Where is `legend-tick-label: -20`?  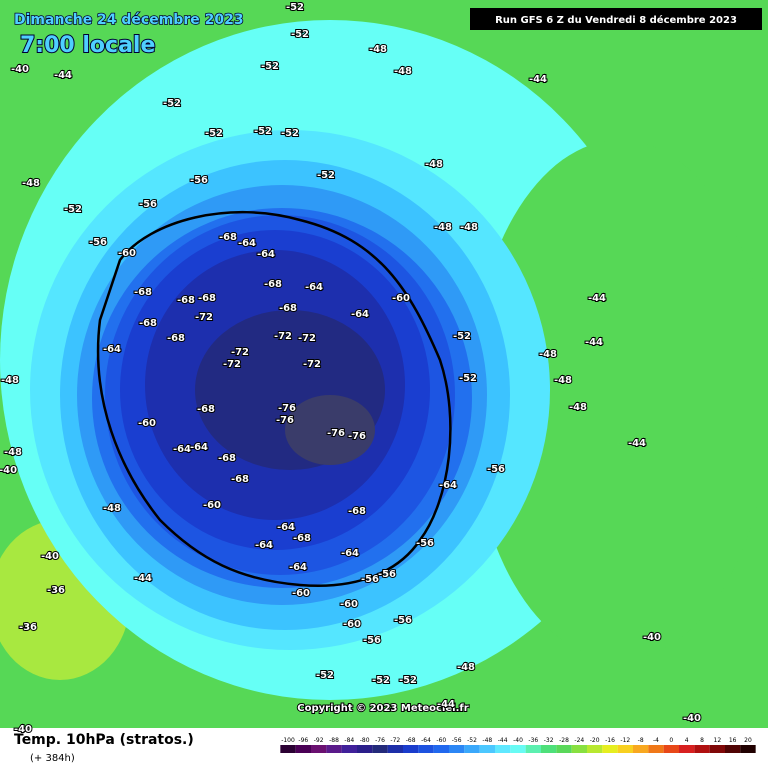
legend-tick-label: -20 is located at coordinates (595, 740).